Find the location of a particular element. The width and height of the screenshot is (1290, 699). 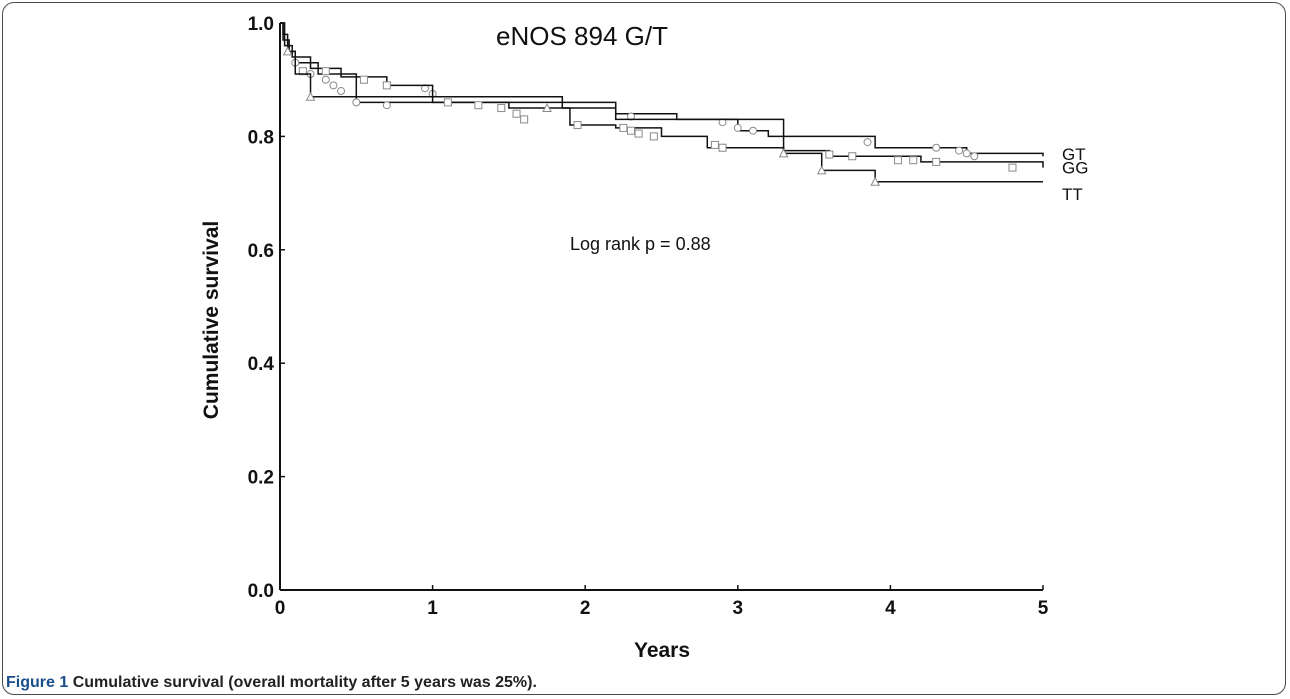

series-label-tt: TT is located at coordinates (1072, 194).